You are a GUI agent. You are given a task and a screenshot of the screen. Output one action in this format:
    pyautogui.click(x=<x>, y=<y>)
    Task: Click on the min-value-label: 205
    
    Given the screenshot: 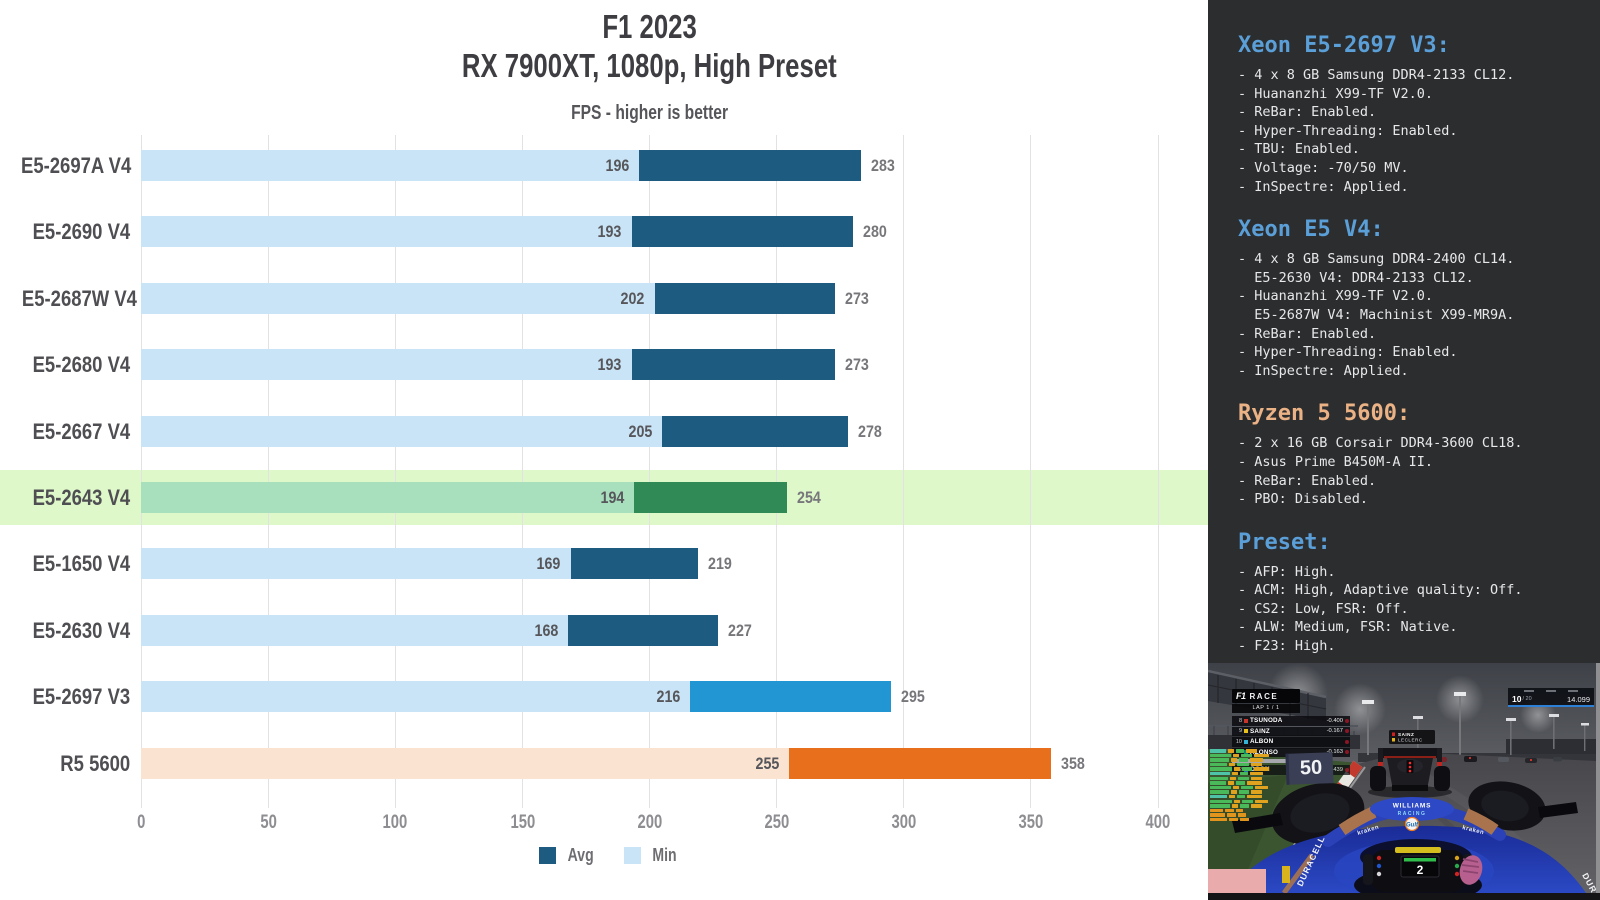 What is the action you would take?
    pyautogui.click(x=640, y=431)
    